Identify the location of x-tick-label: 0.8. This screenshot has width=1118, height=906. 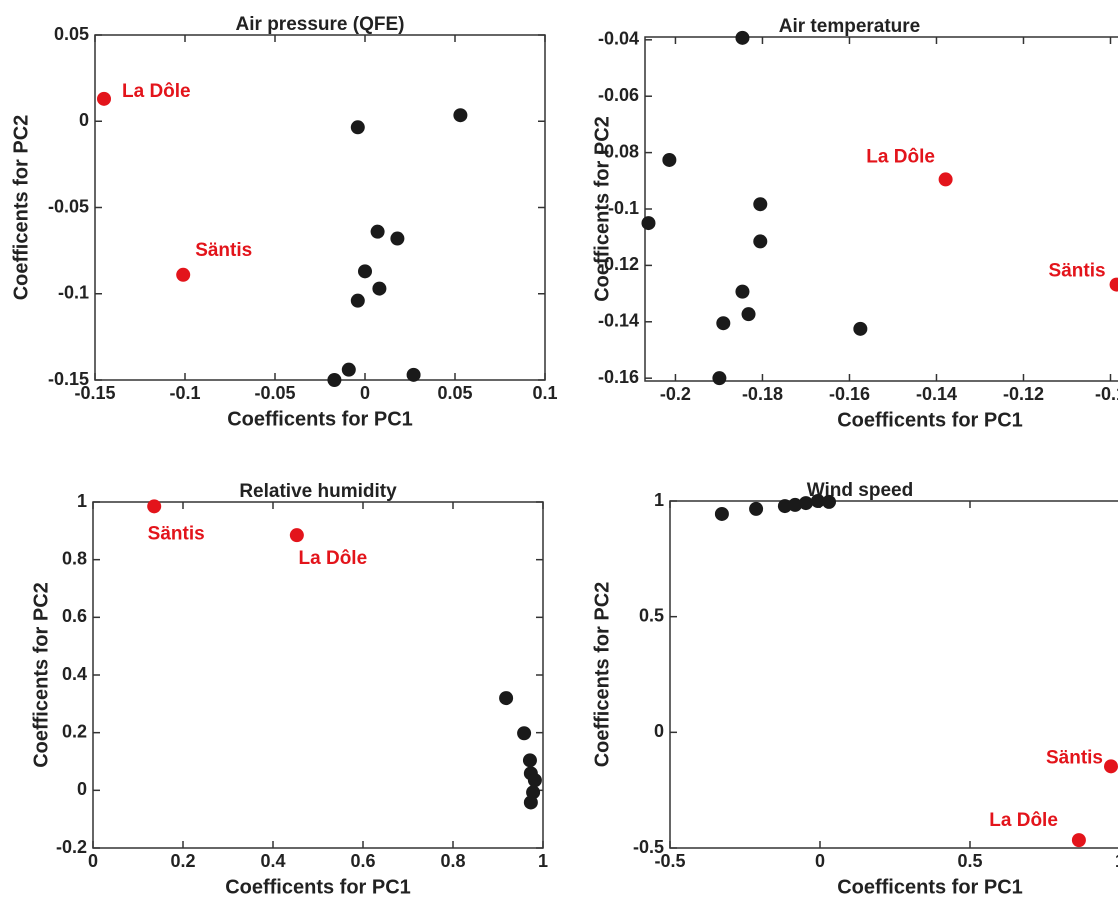
(452, 861).